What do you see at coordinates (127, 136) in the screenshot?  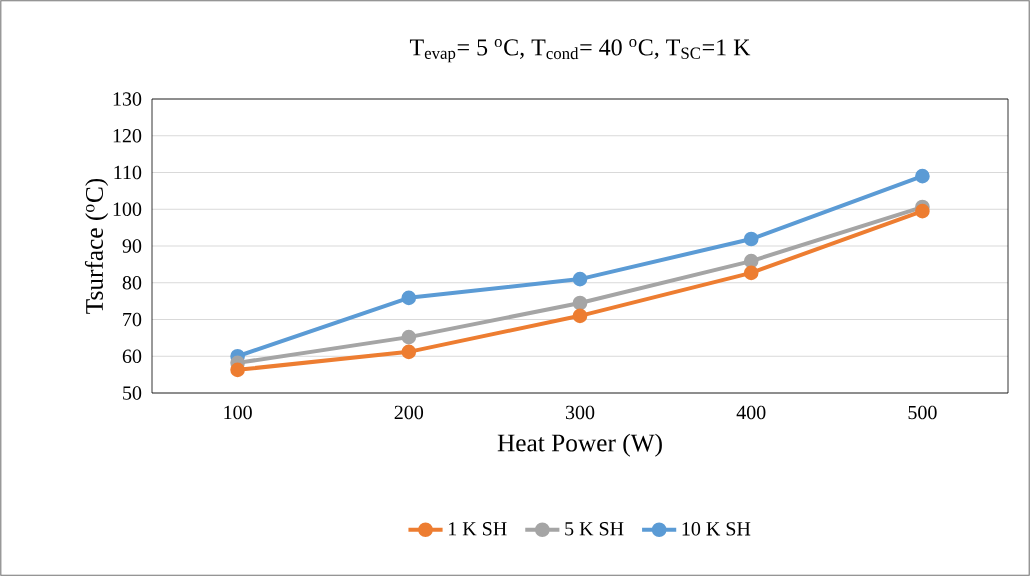 I see `y-tick-label: 120` at bounding box center [127, 136].